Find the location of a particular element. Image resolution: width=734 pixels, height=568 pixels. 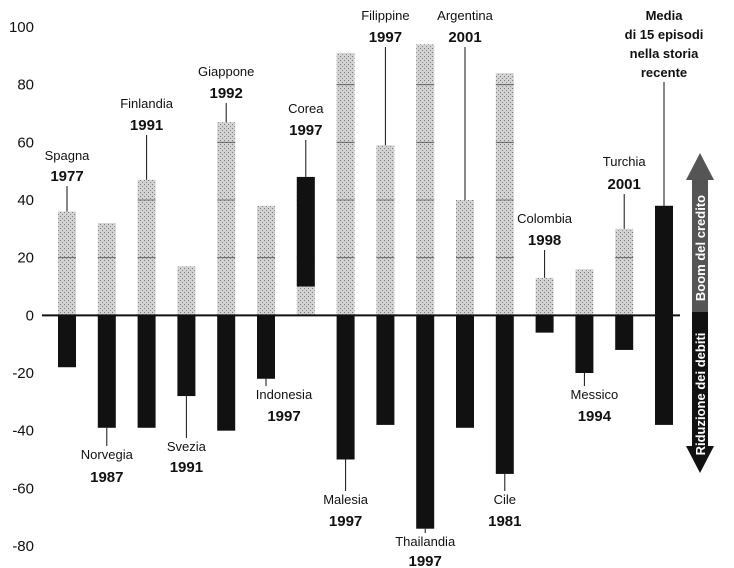

category-name: Argentina is located at coordinates (465, 15).